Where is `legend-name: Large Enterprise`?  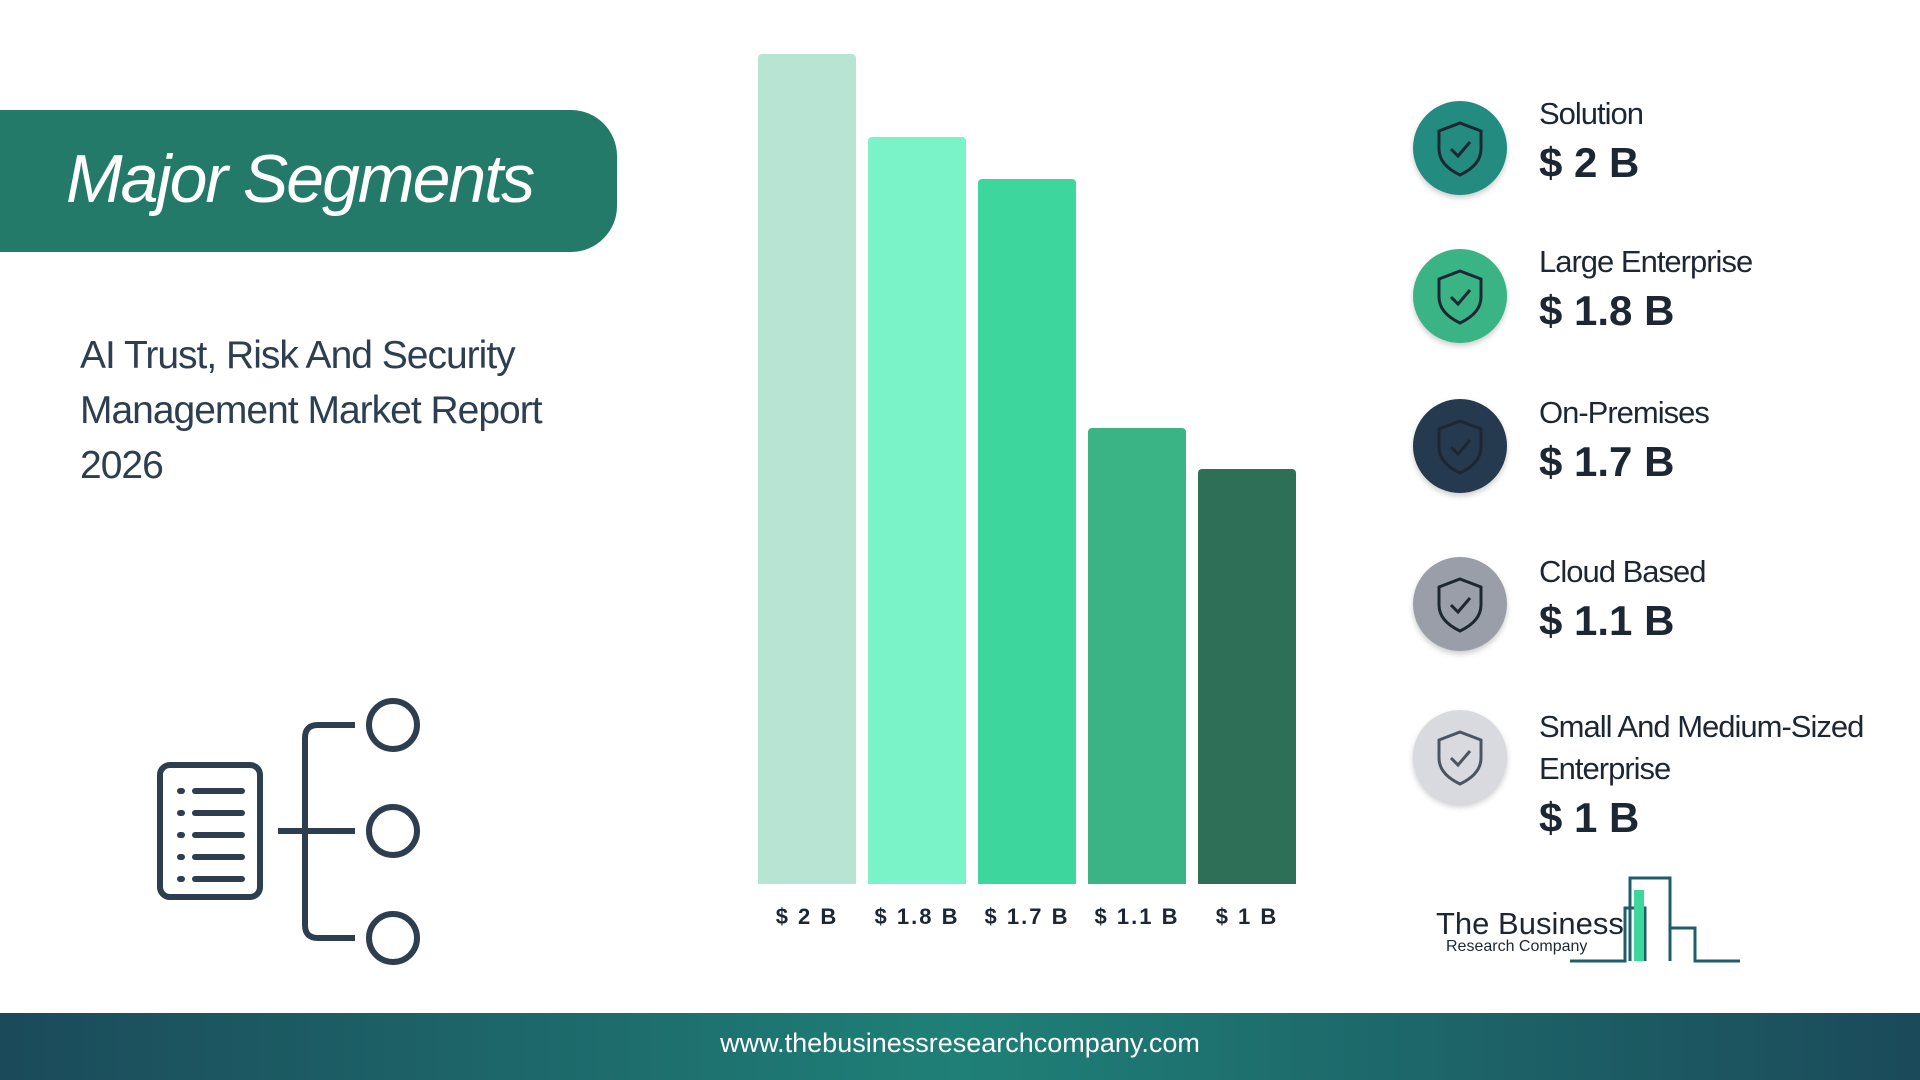 legend-name: Large Enterprise is located at coordinates (1646, 261).